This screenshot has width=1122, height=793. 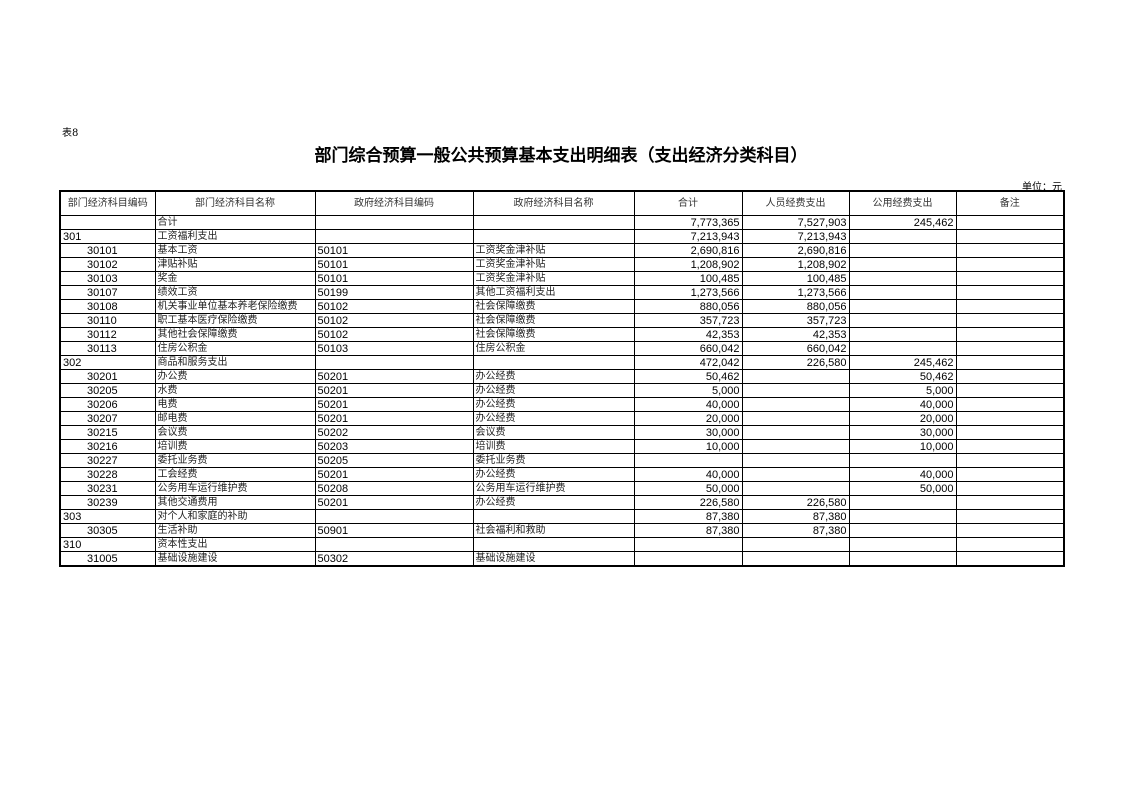 I want to click on total-cell: 5,000, so click(x=688, y=390).